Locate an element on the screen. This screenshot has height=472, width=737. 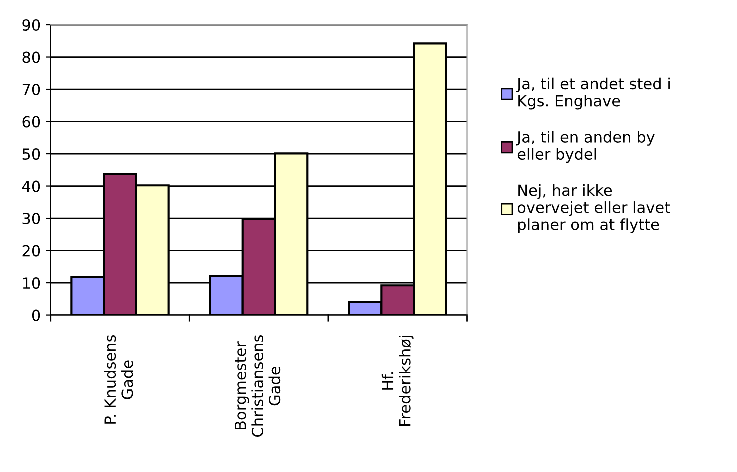
legend-label: Ja, til et andet sted i Kgs. Enghave is located at coordinates (593, 94).